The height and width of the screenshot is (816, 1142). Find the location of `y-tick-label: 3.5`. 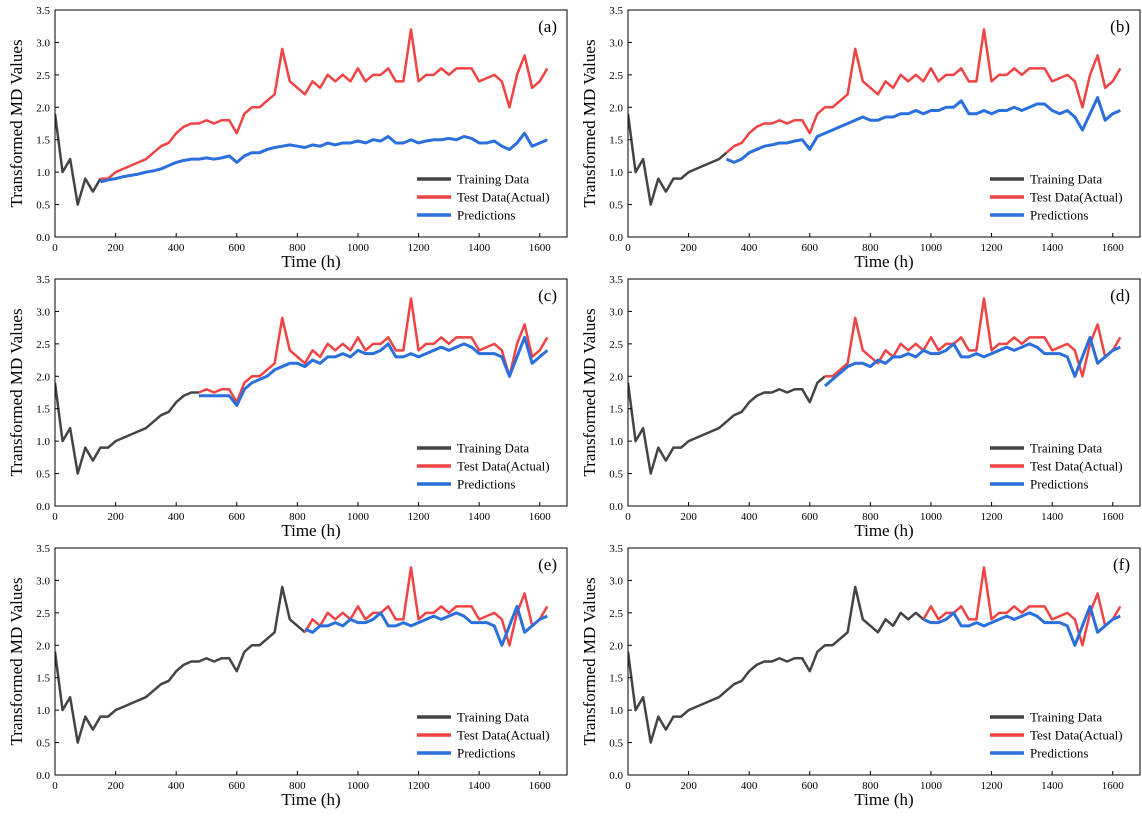

y-tick-label: 3.5 is located at coordinates (616, 280).